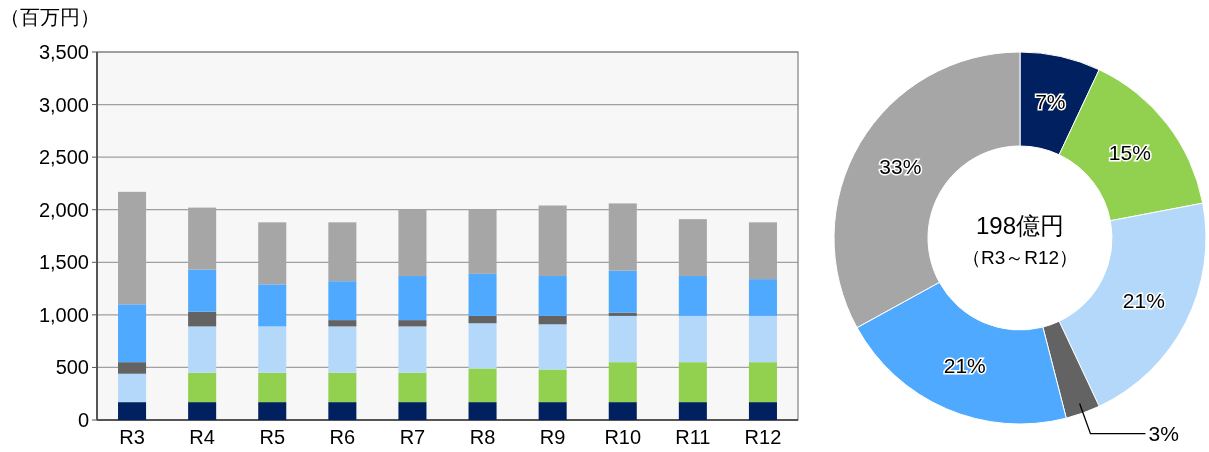  I want to click on y-tick-label: 2,500, so click(63, 157).